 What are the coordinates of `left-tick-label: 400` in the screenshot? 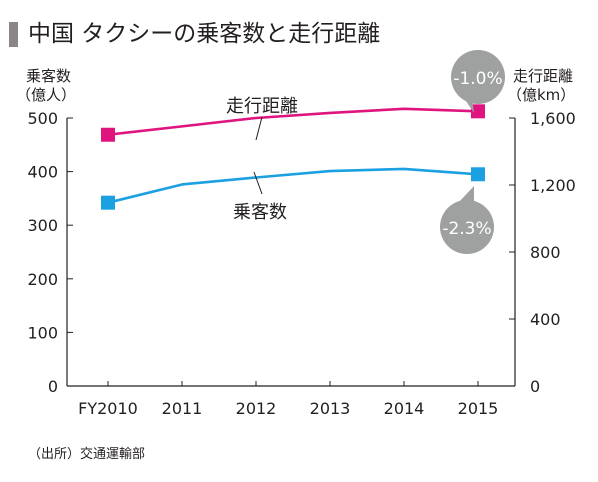 It's located at (42, 172).